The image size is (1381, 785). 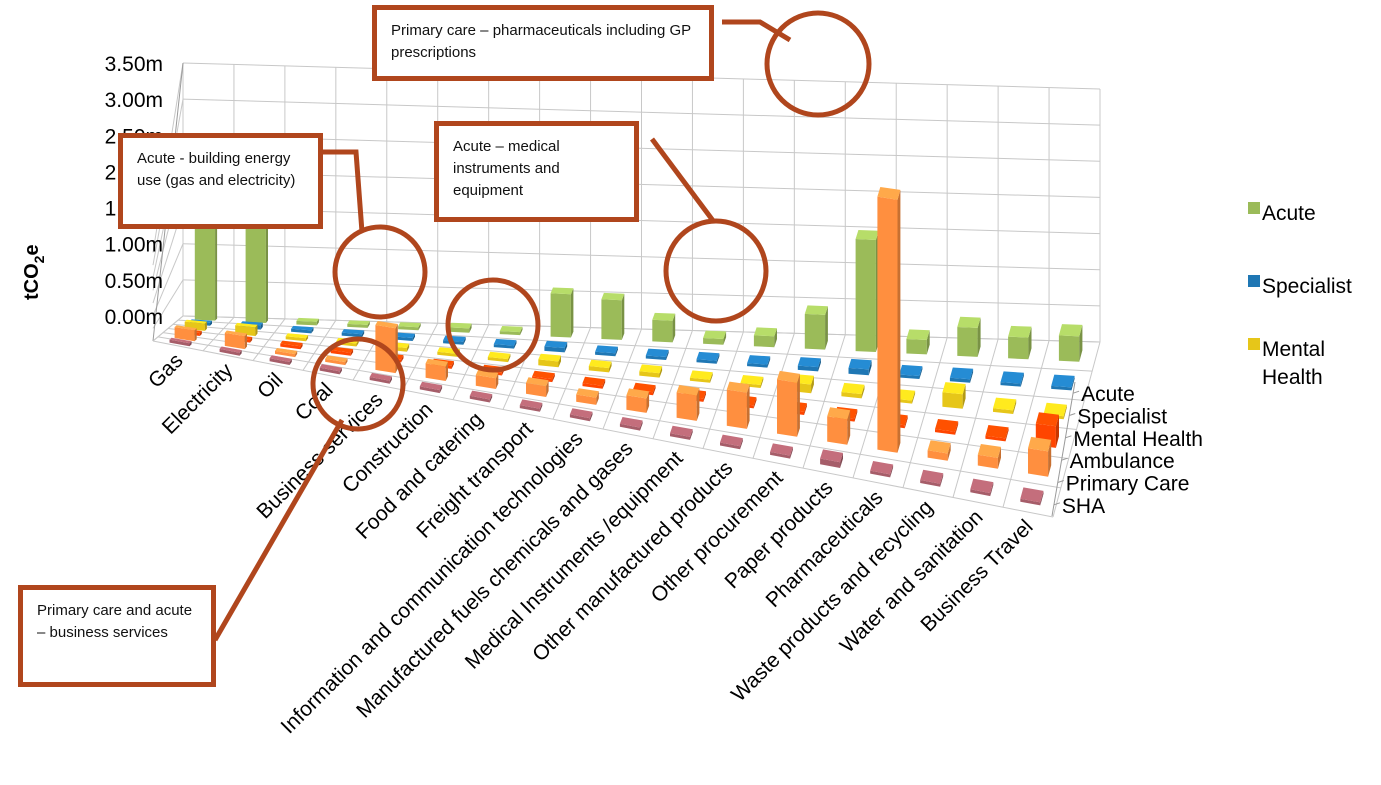 I want to click on legend-swatch, so click(x=1254, y=281).